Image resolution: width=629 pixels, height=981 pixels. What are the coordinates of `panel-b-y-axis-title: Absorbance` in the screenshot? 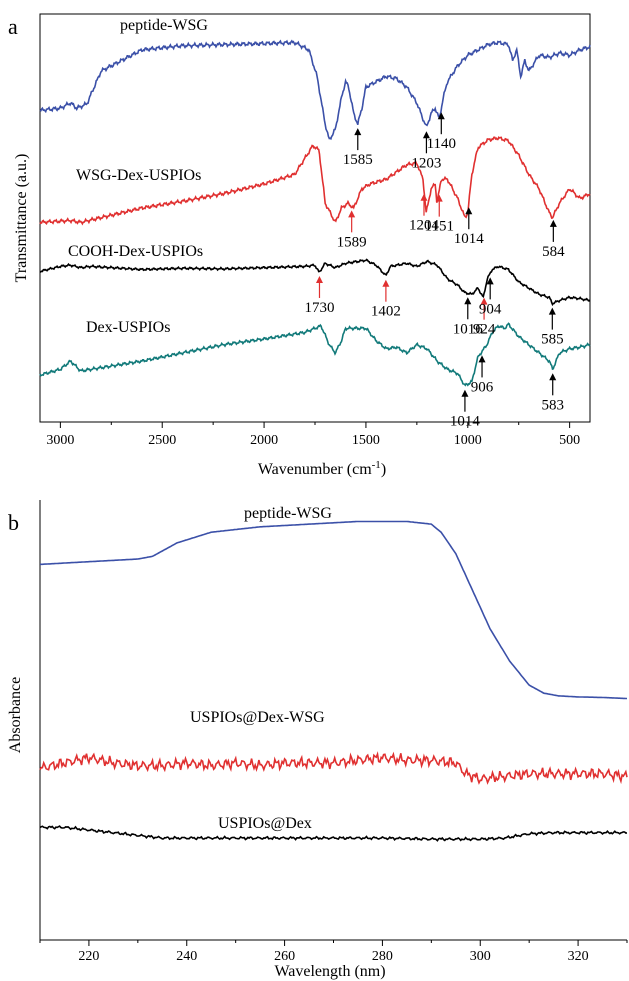 It's located at (15, 715).